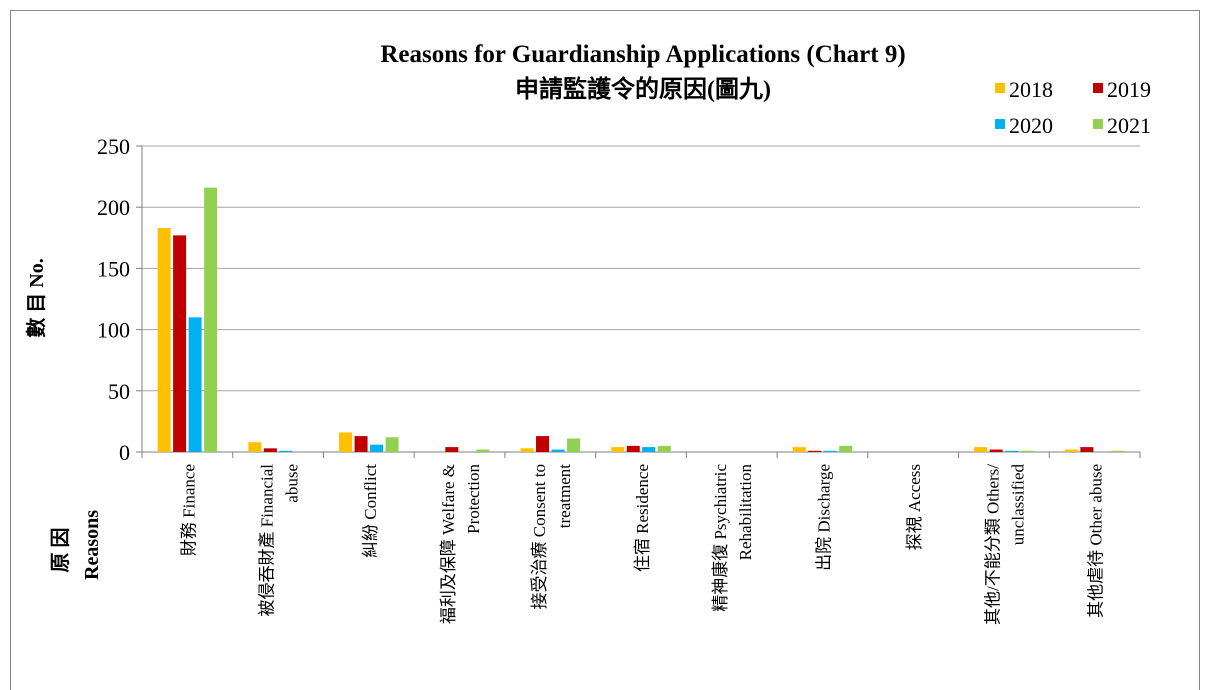 Image resolution: width=1206 pixels, height=690 pixels. I want to click on y-tick-label: 50, so click(119, 391).